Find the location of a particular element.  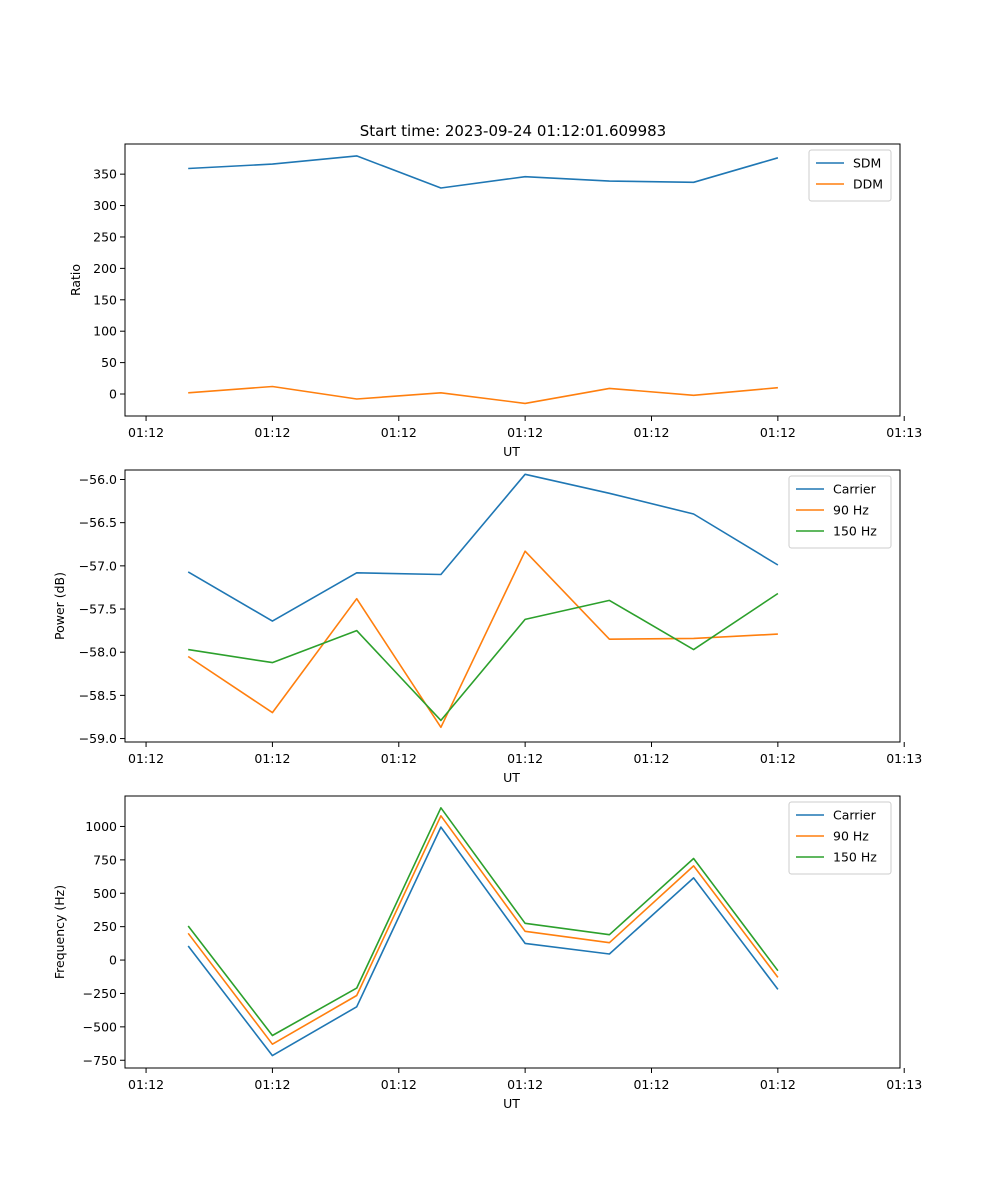

series-line-sdm is located at coordinates (483, 172).